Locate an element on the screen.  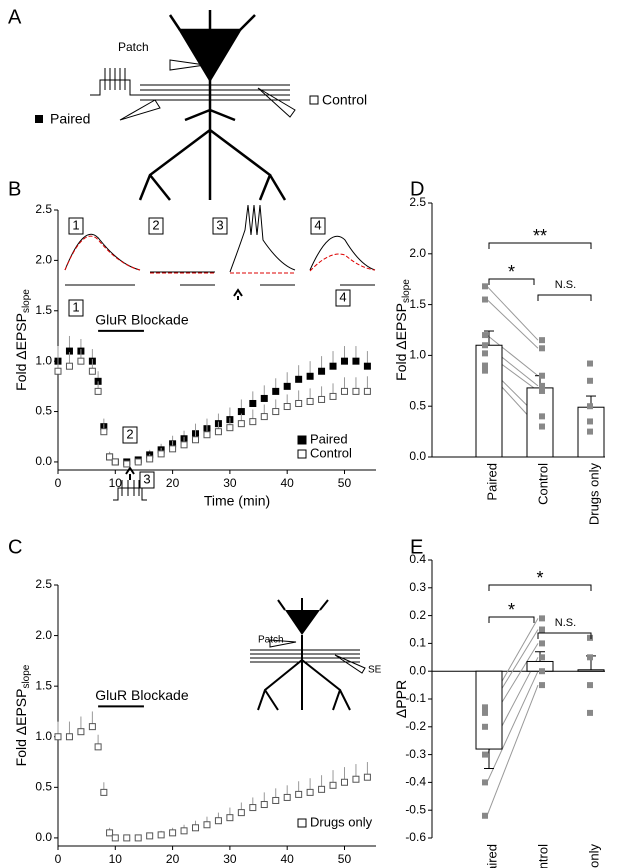
x-axis-label: Time (min) is located at coordinates (237, 501).